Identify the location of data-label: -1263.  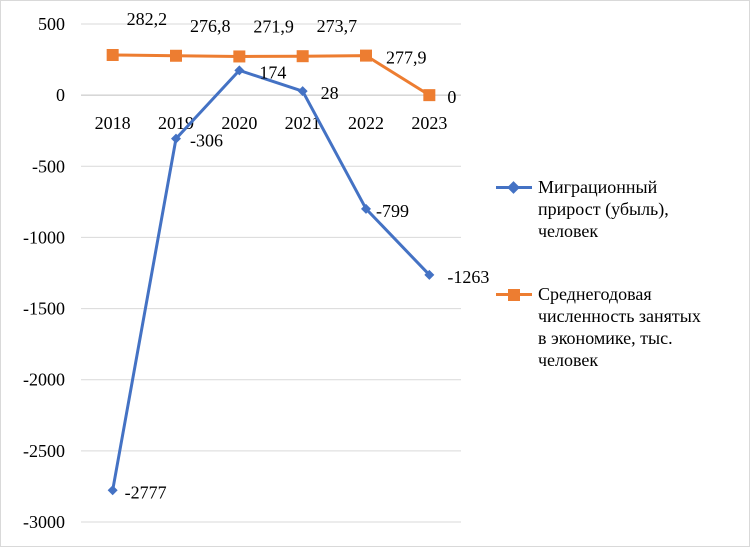
(468, 277).